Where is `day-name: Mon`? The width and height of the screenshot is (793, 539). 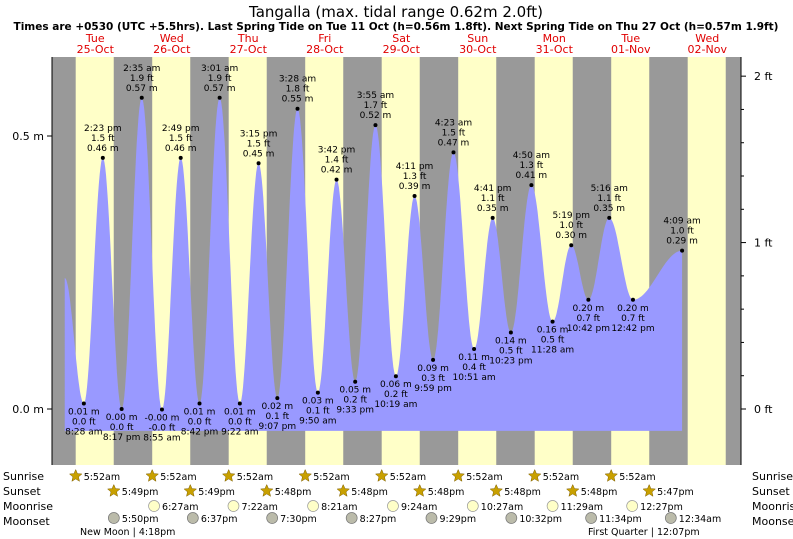
day-name: Mon is located at coordinates (554, 38).